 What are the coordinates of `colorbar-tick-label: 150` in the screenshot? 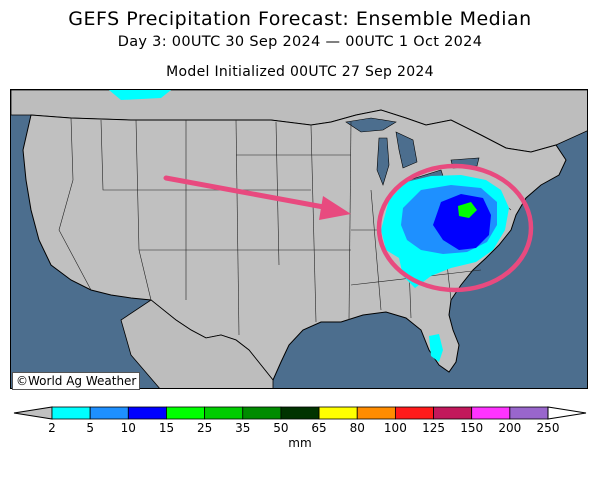 It's located at (472, 428).